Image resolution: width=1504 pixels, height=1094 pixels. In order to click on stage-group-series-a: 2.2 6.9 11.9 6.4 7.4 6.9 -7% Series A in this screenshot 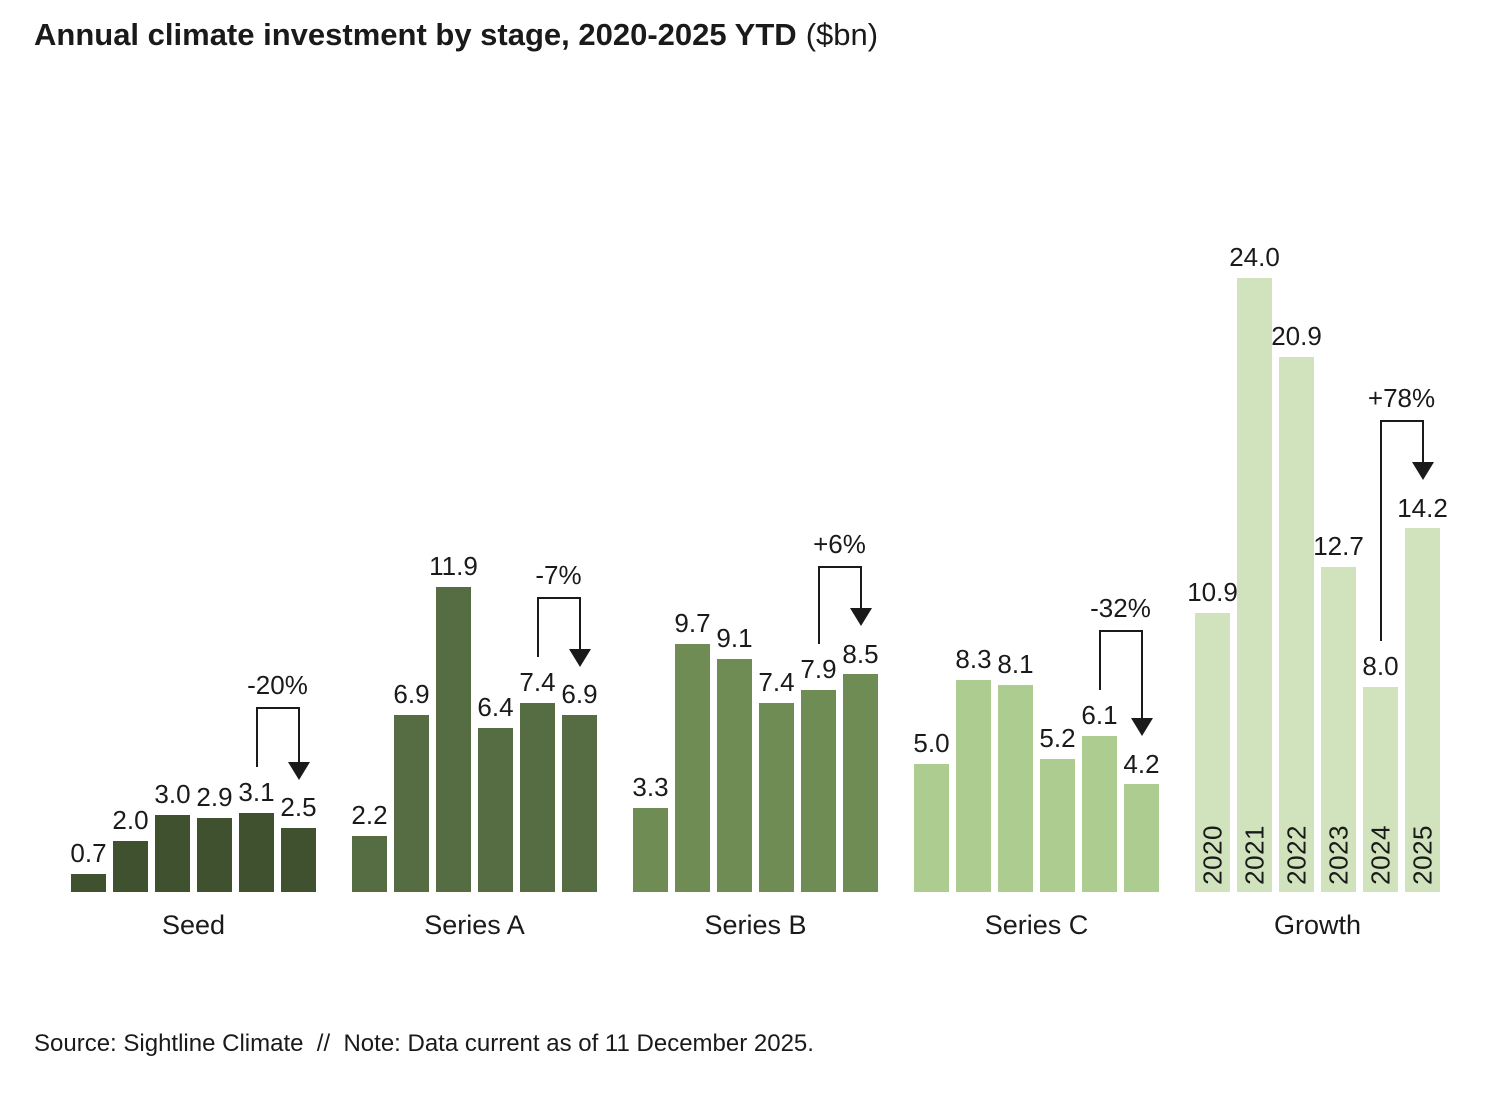, I will do `click(474, 608)`.